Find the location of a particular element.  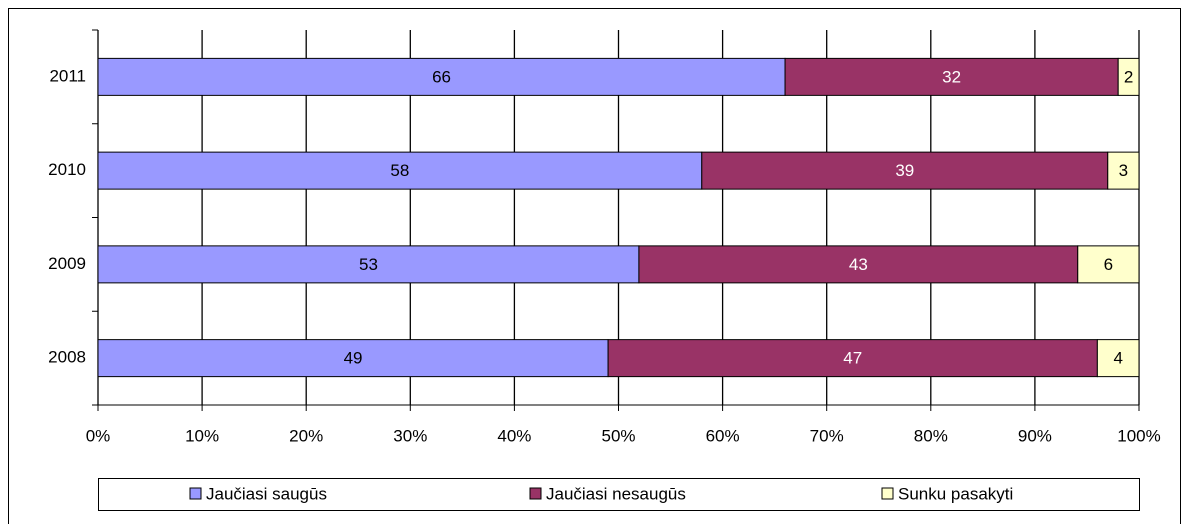

legend-box is located at coordinates (619, 494).